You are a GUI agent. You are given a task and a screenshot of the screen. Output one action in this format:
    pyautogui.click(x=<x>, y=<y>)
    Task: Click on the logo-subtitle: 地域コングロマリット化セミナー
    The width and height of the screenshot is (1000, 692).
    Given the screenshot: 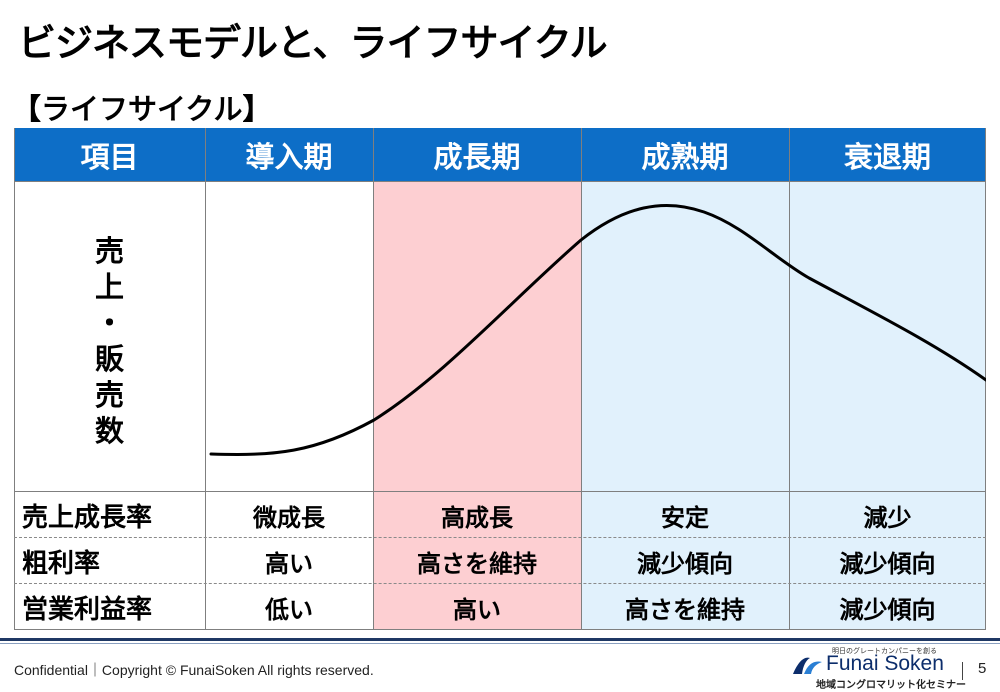 What is the action you would take?
    pyautogui.click(x=891, y=685)
    